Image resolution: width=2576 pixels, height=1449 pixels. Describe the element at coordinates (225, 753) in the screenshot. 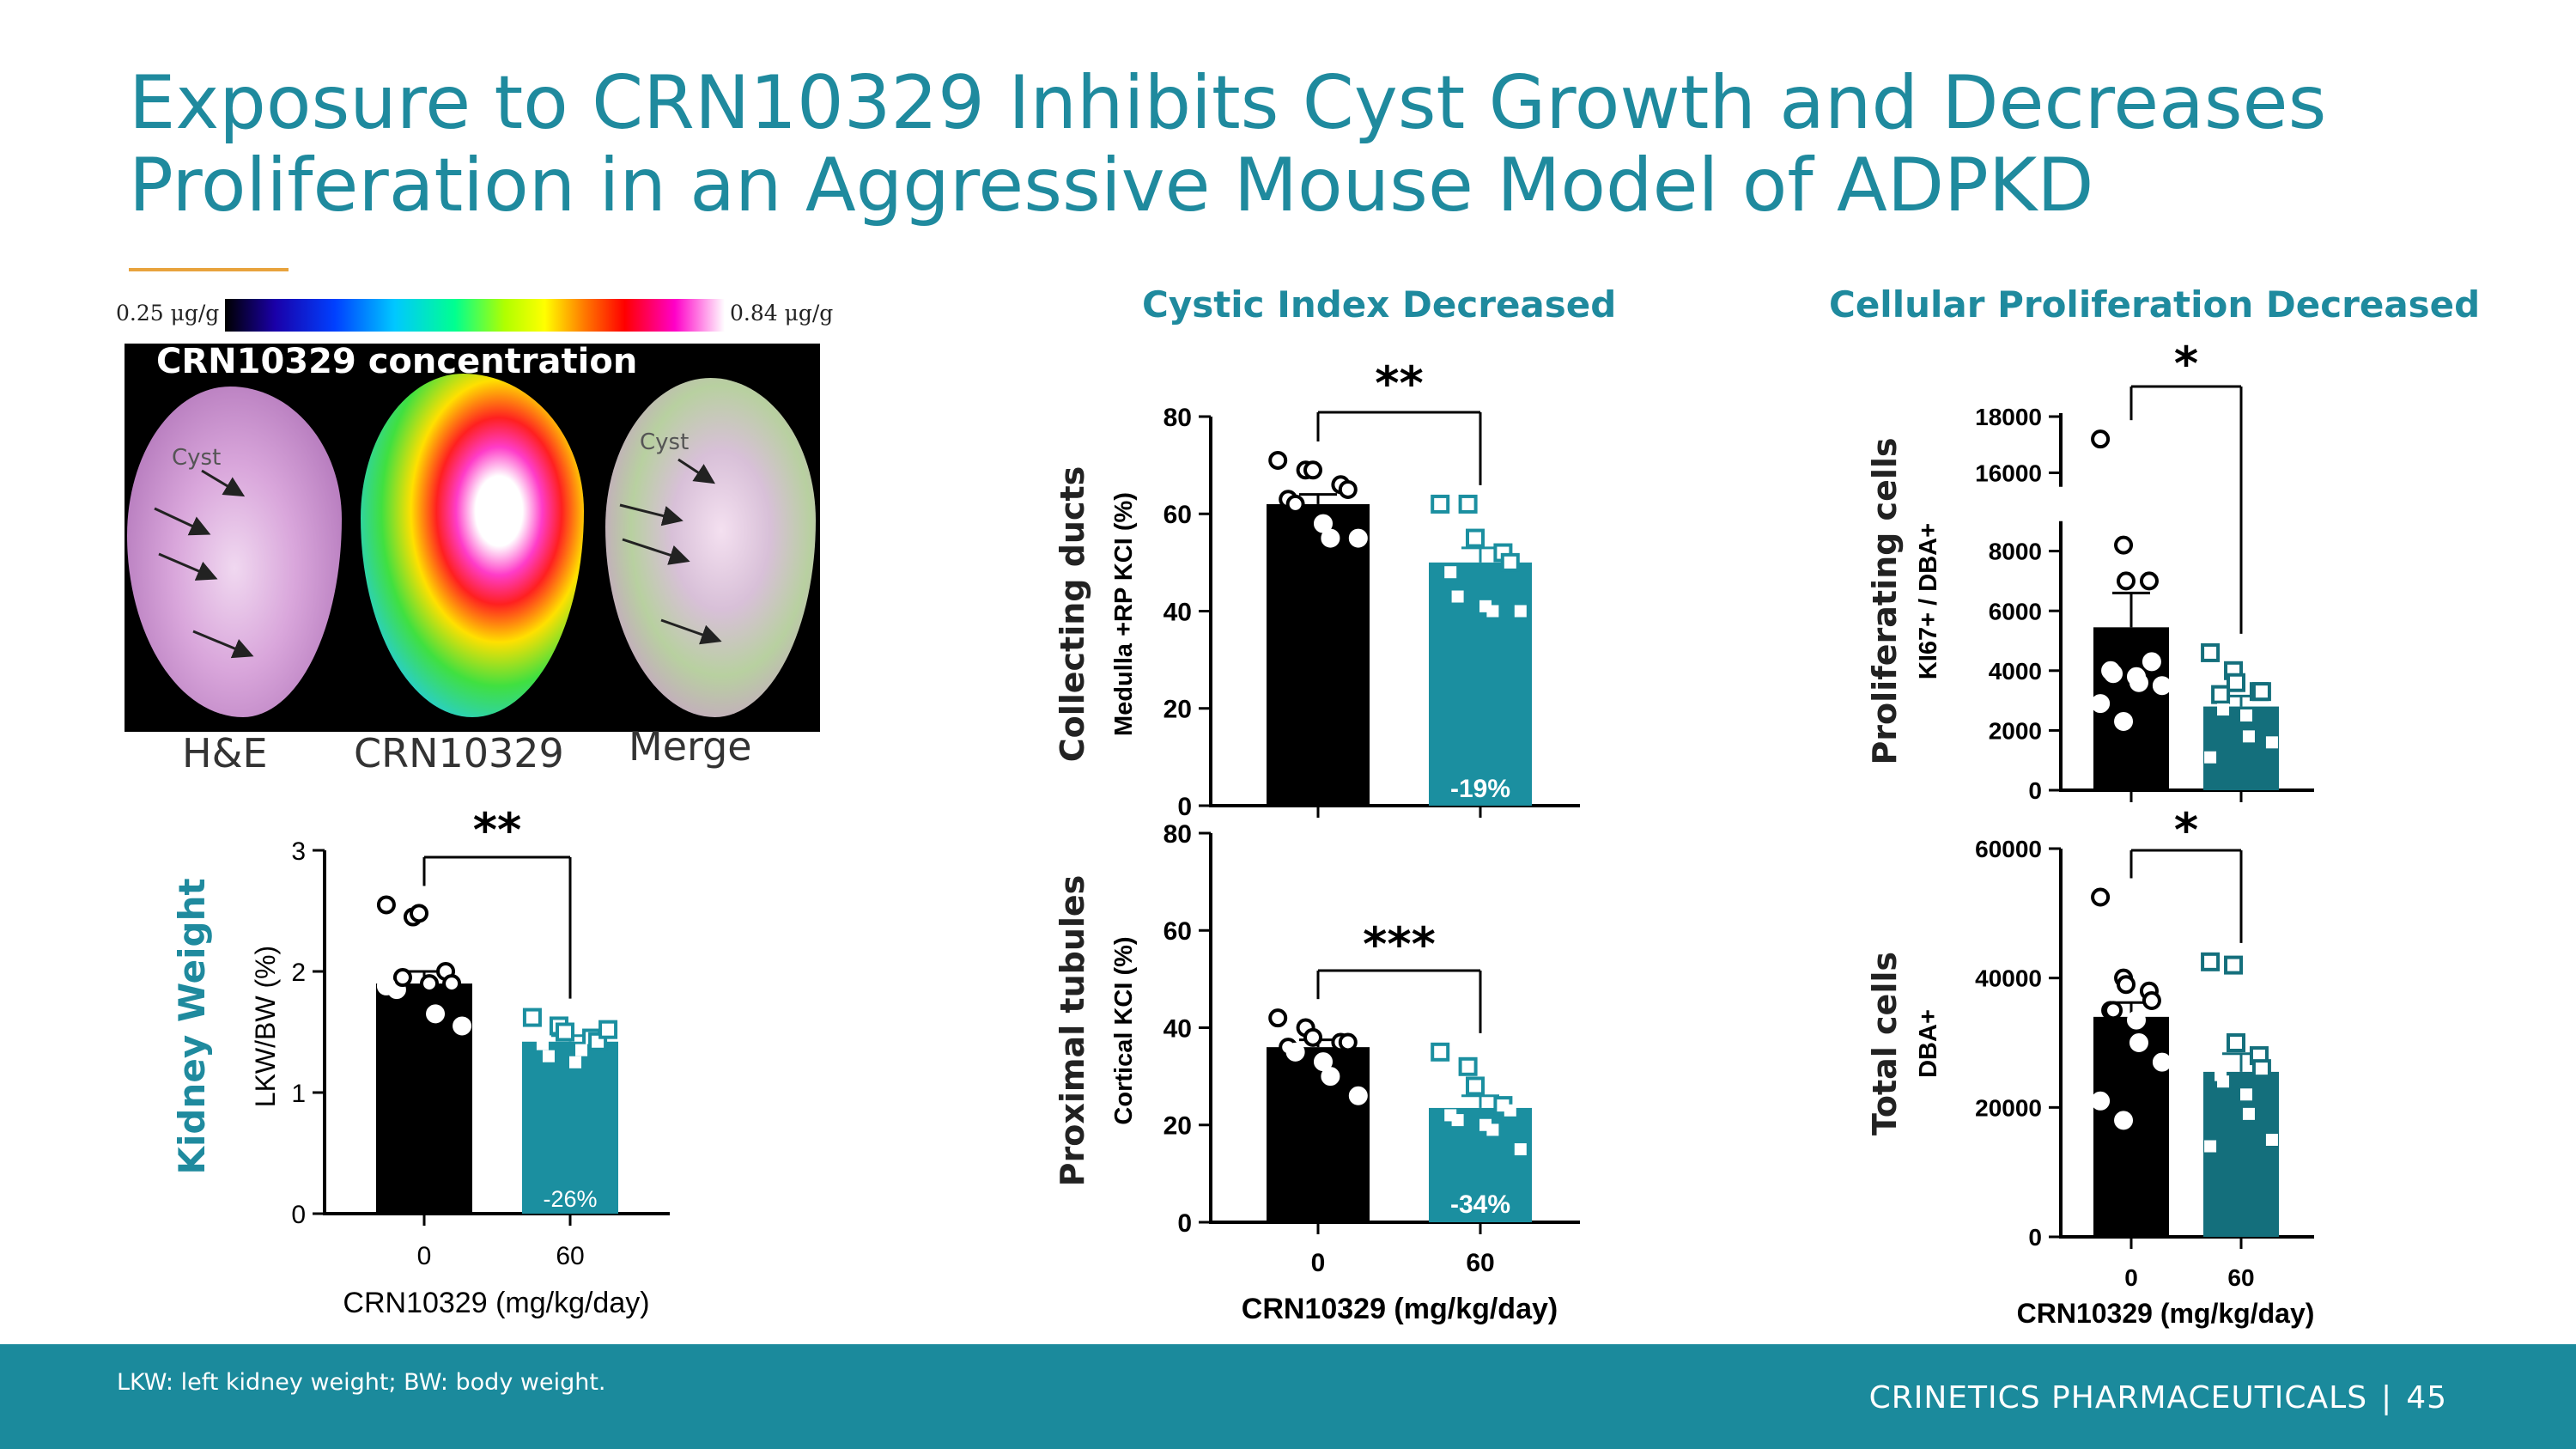

I see `panel-label-he: H&E` at that location.